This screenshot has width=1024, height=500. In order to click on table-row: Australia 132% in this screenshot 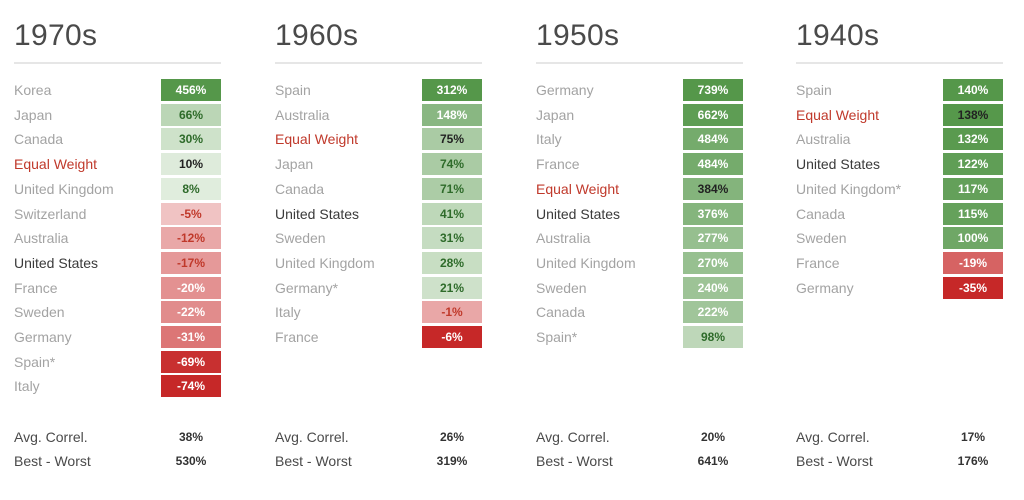, I will do `click(899, 139)`.